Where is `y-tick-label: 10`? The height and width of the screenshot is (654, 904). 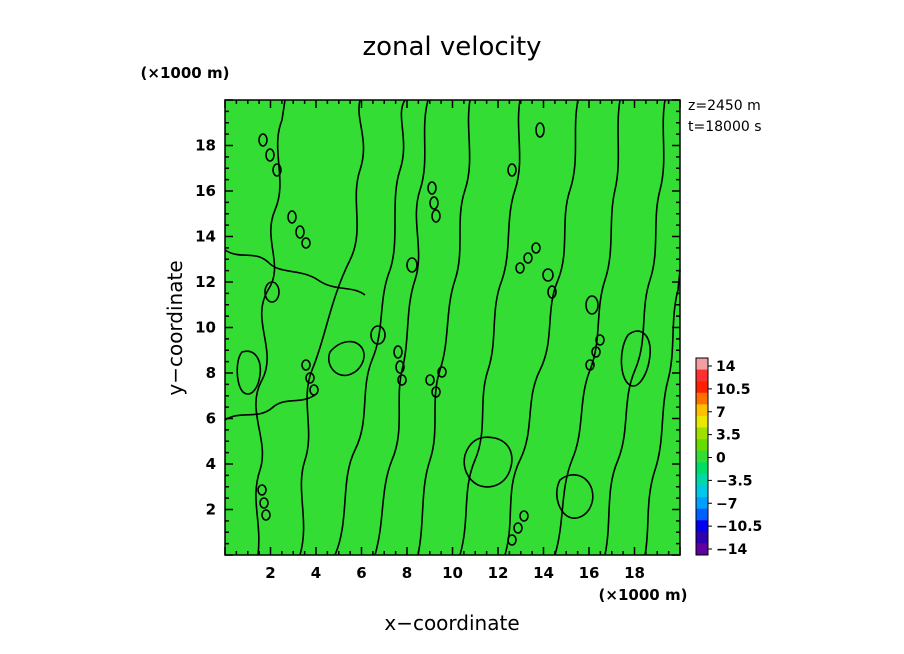 y-tick-label: 10 is located at coordinates (205, 328).